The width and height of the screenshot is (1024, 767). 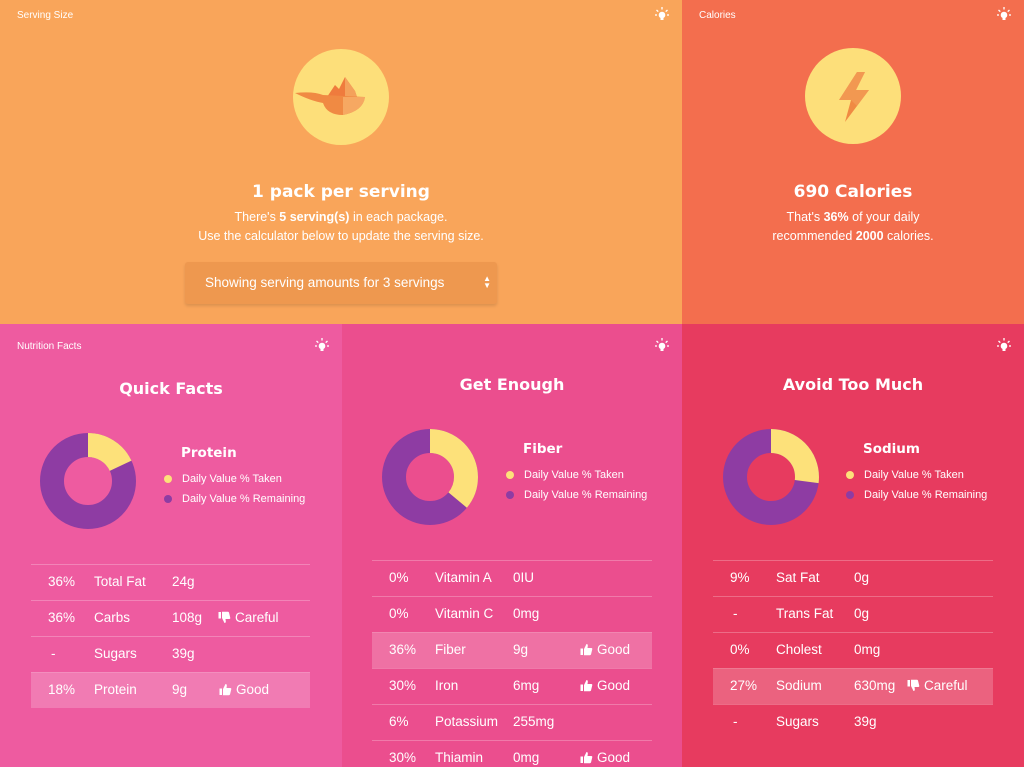 I want to click on row-nutrient: Sat Fat, so click(x=798, y=577).